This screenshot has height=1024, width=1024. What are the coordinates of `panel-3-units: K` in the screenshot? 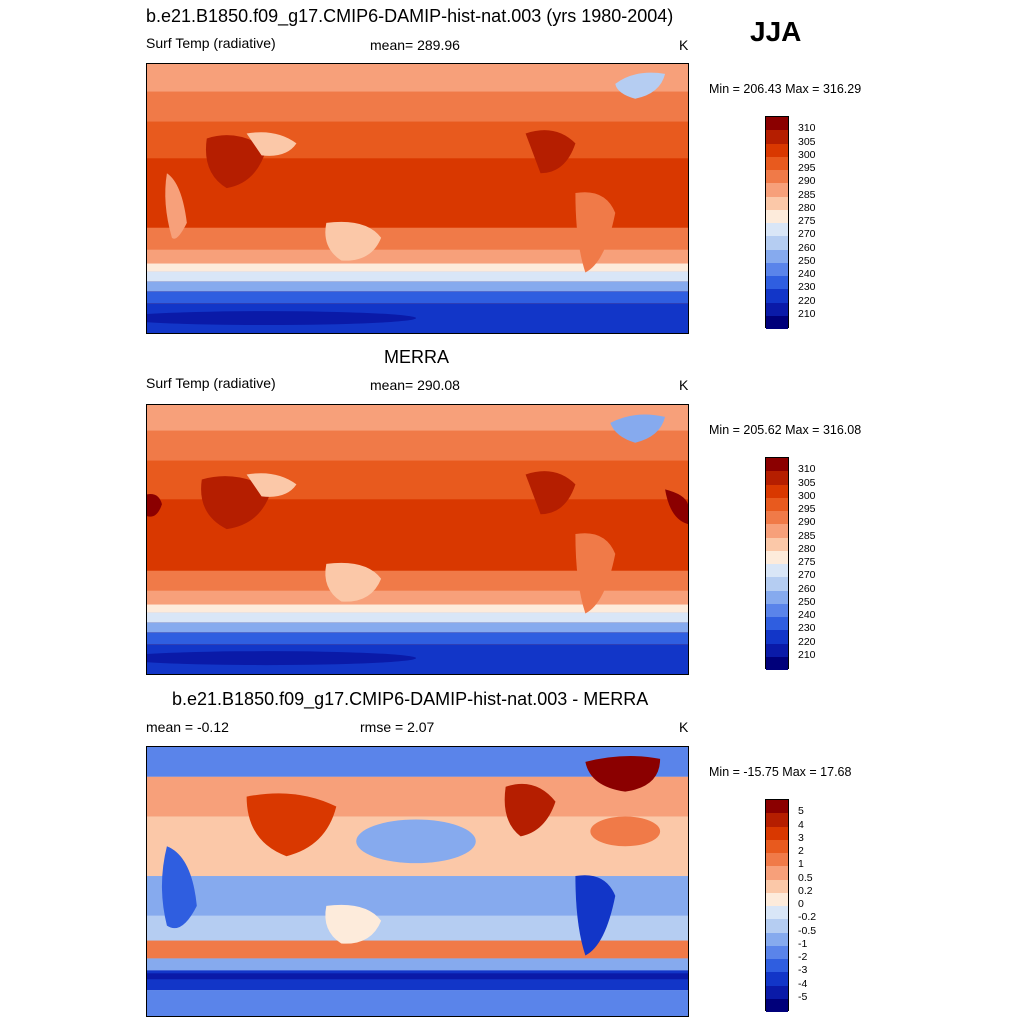 It's located at (684, 727).